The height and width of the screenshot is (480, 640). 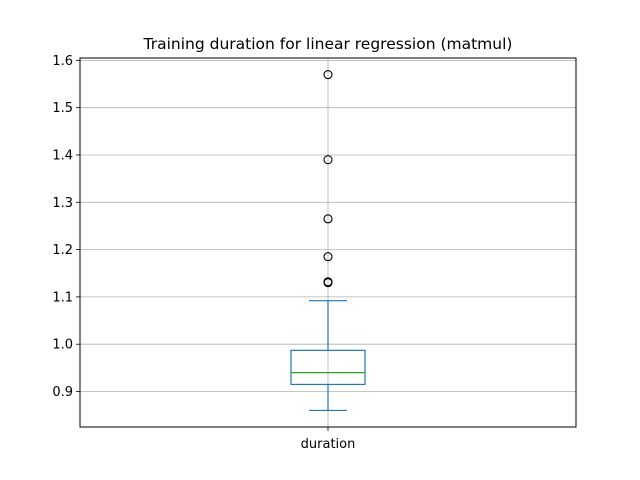 What do you see at coordinates (328, 367) in the screenshot?
I see `iqr-box` at bounding box center [328, 367].